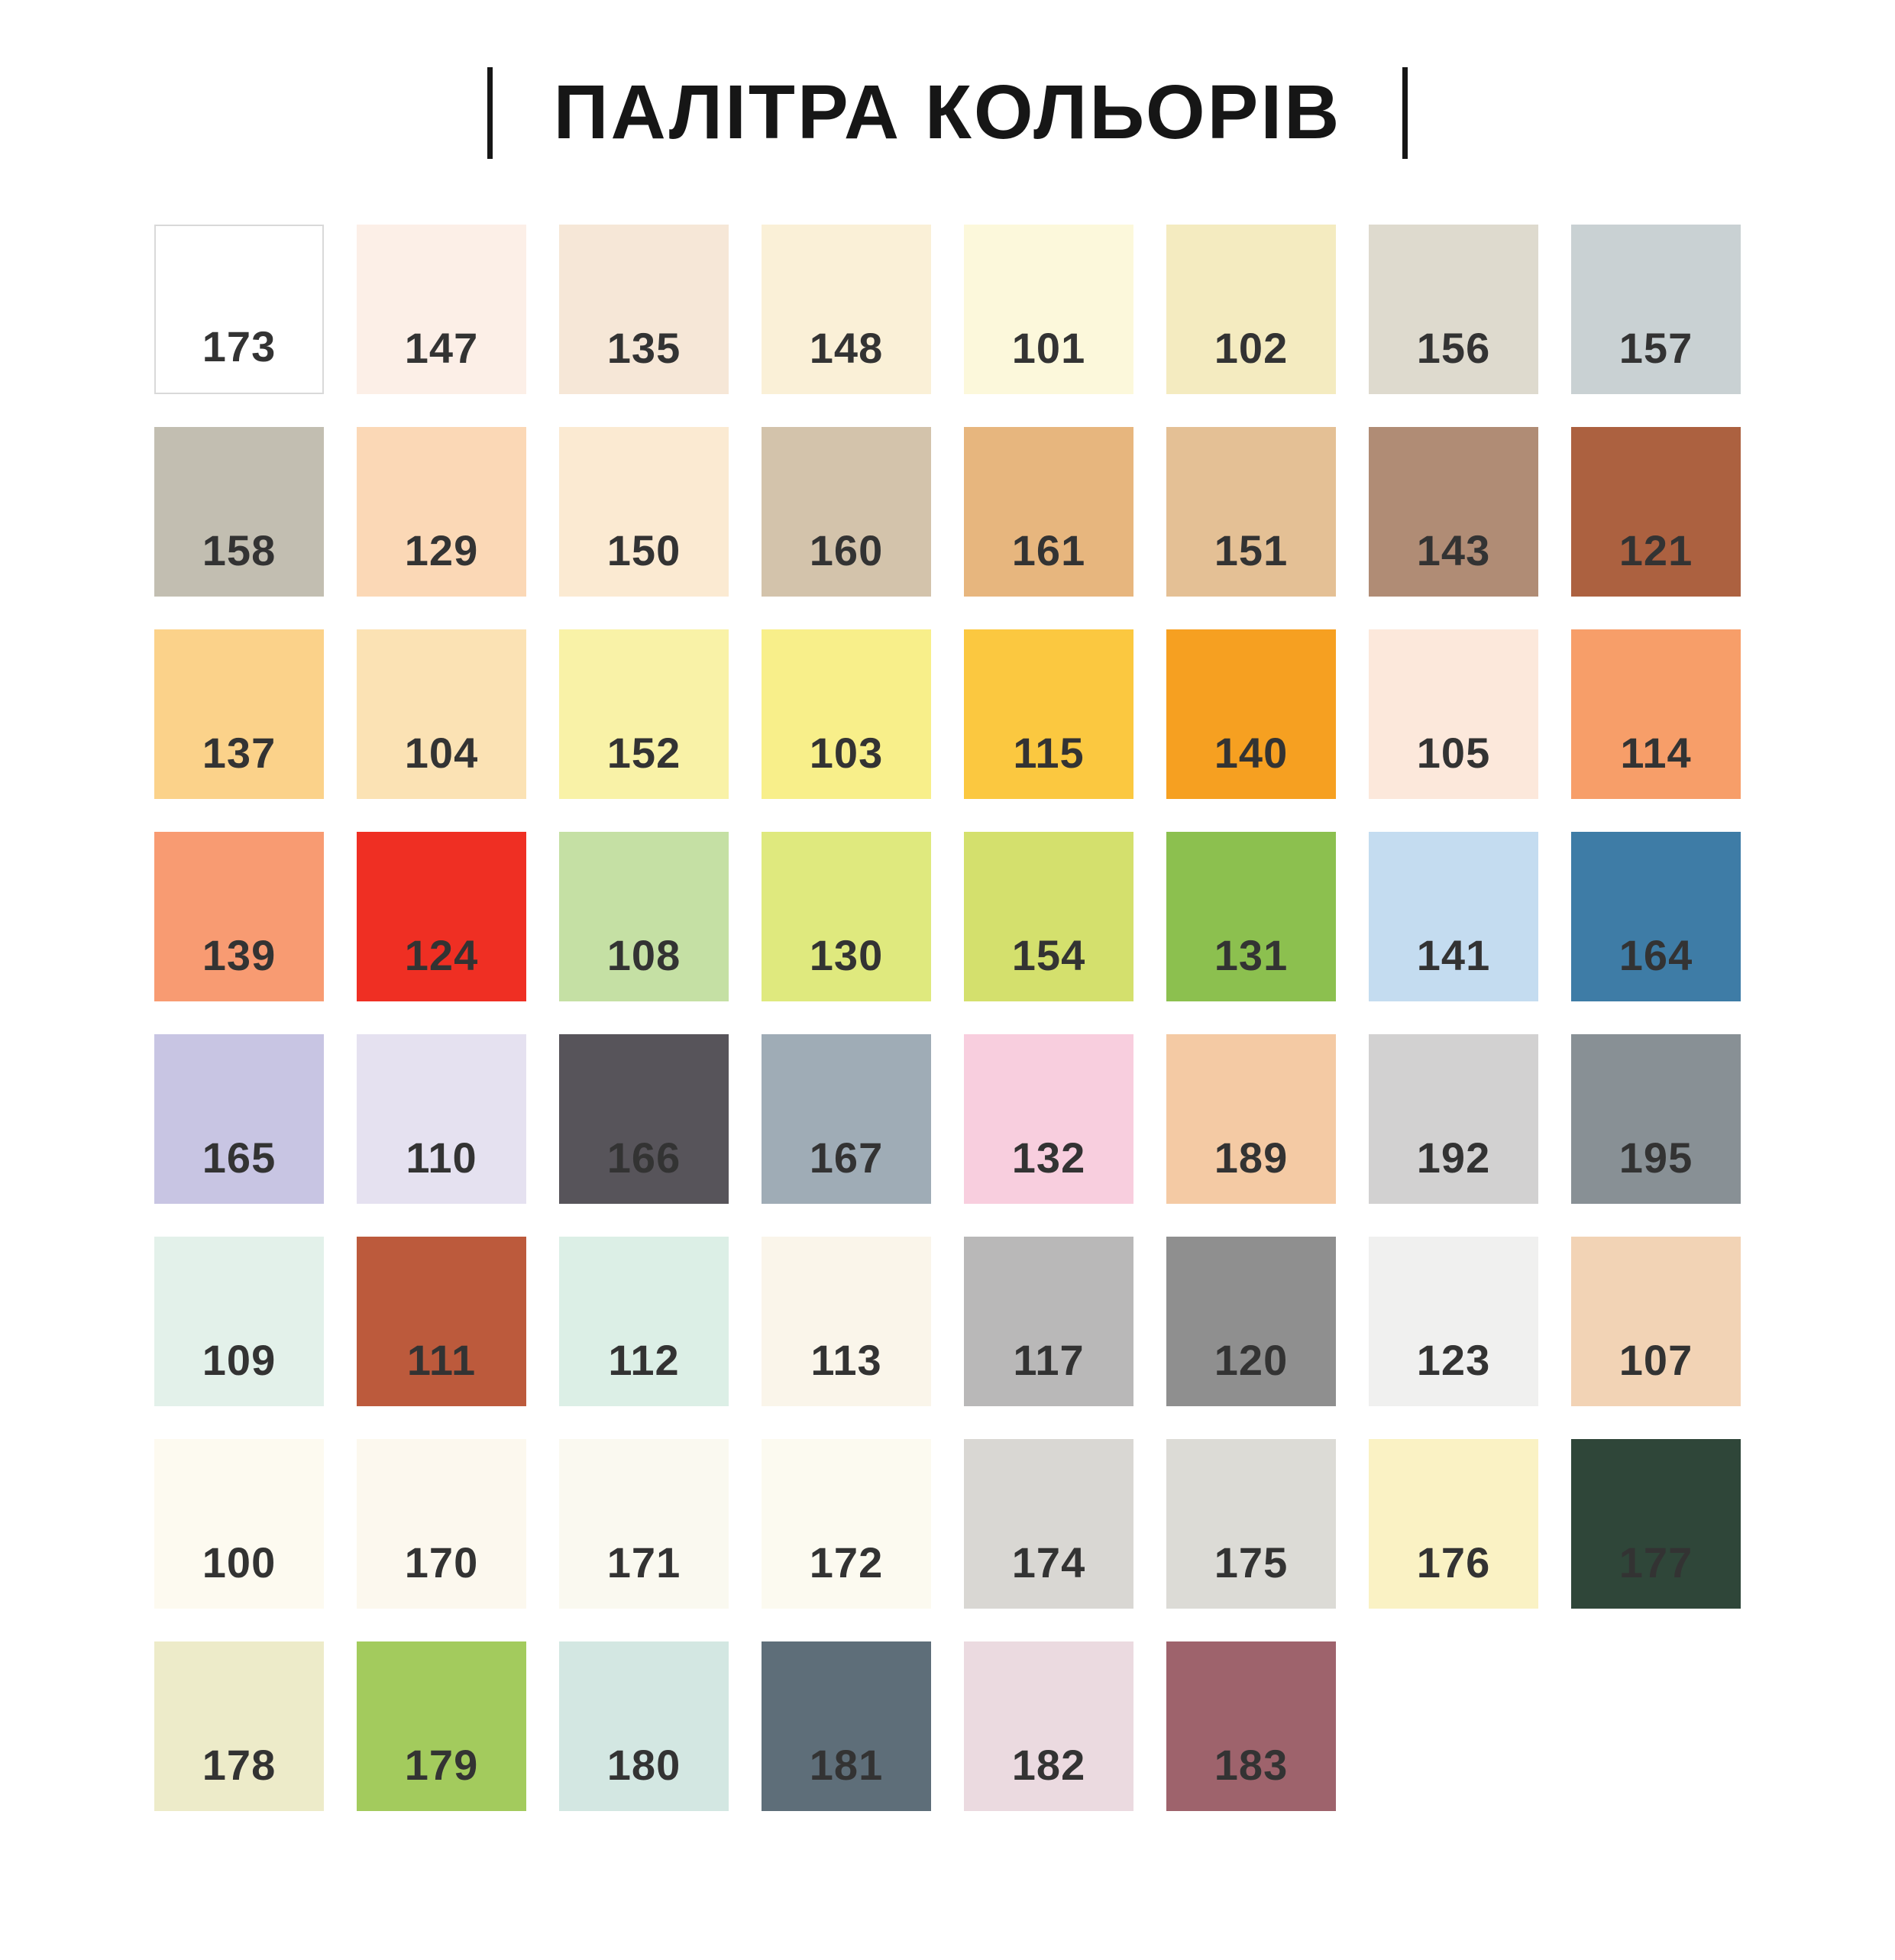 Image resolution: width=1895 pixels, height=1960 pixels. Describe the element at coordinates (1048, 550) in the screenshot. I see `swatch-code: 161` at that location.